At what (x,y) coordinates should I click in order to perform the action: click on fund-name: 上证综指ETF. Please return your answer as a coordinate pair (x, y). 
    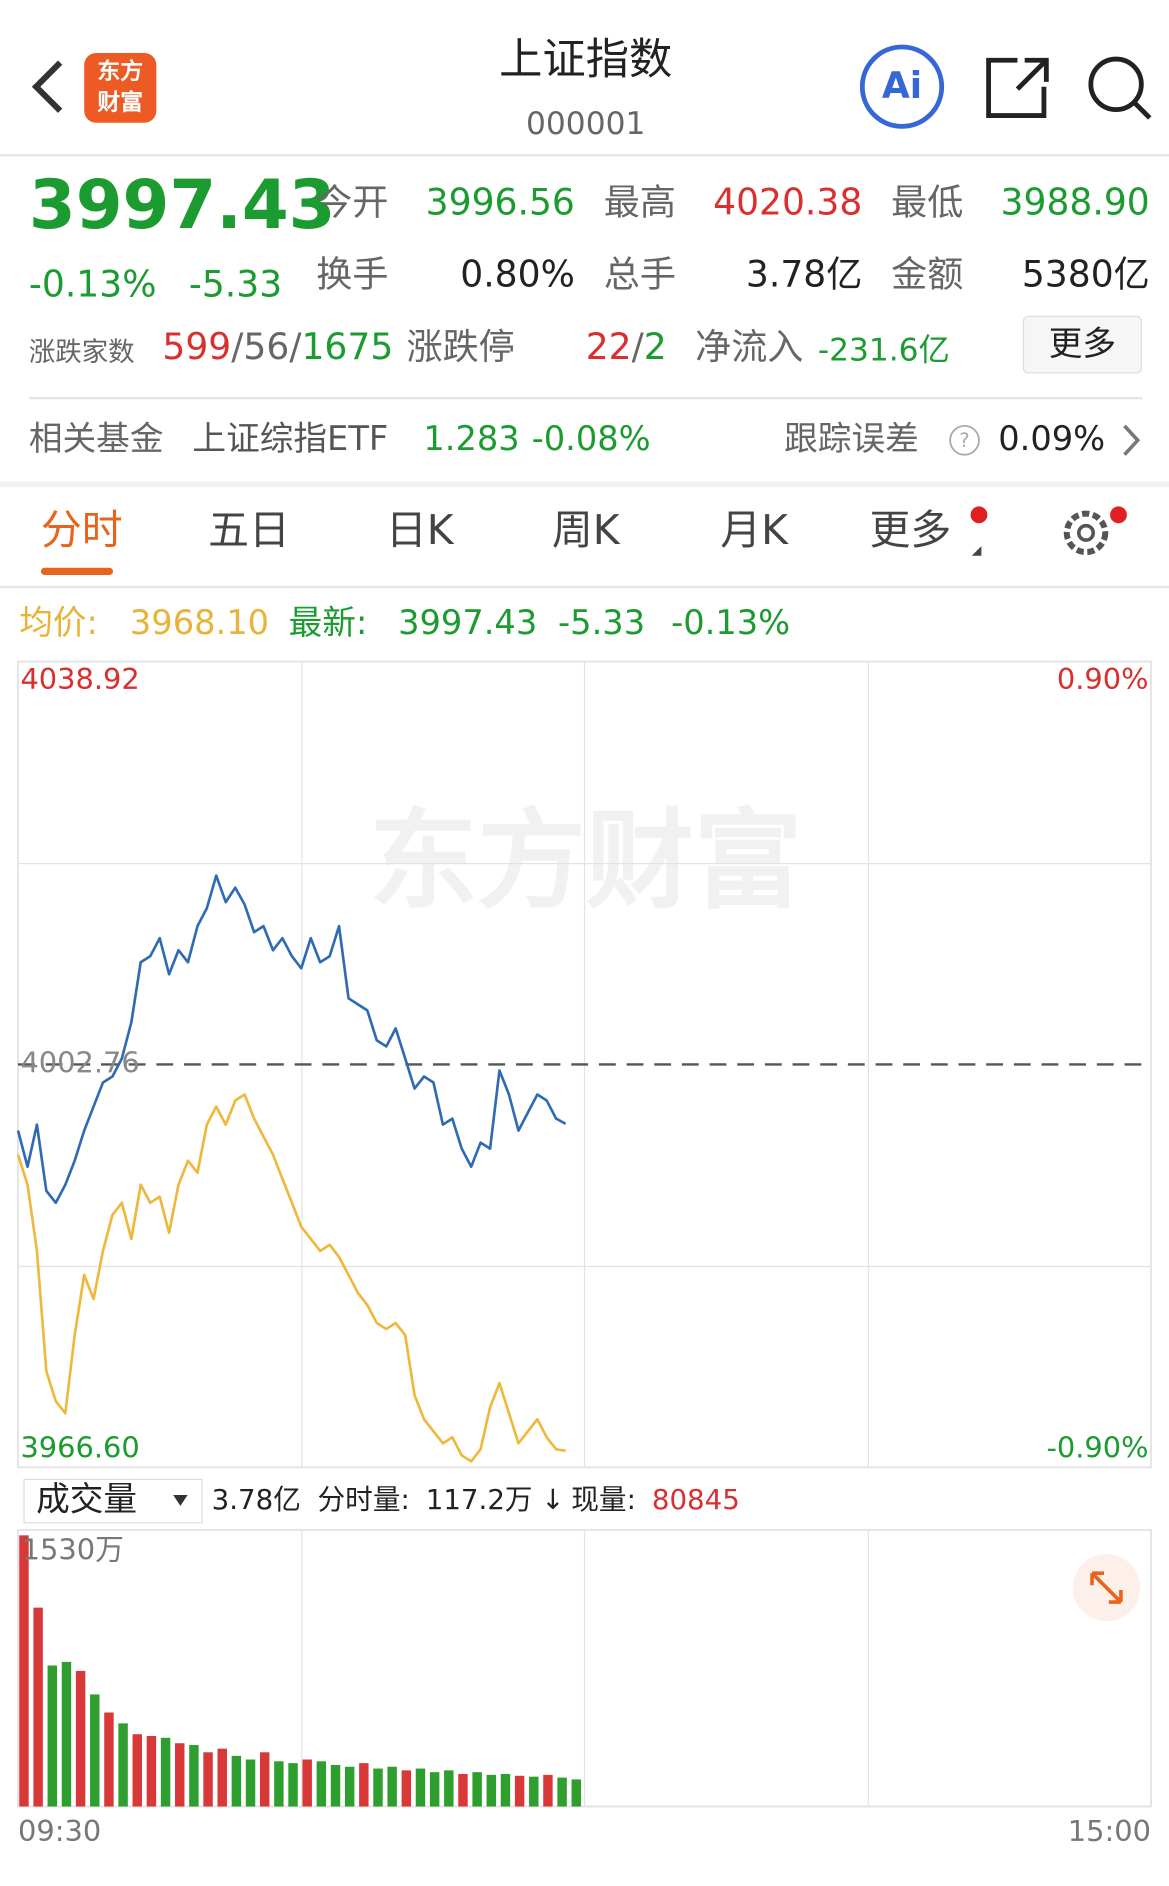
    Looking at the image, I should click on (290, 438).